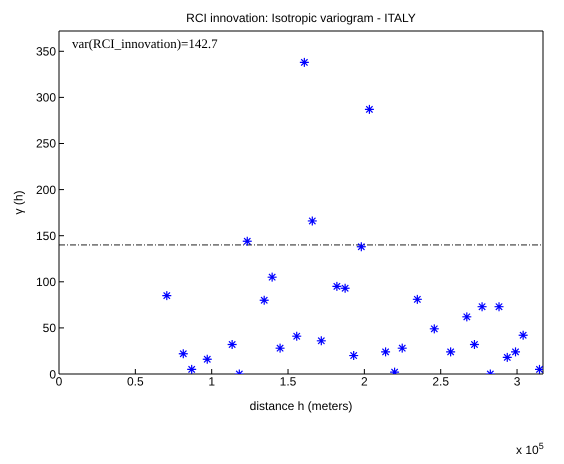 This screenshot has width=564, height=464. What do you see at coordinates (288, 381) in the screenshot?
I see `x-tick-label: 1.5` at bounding box center [288, 381].